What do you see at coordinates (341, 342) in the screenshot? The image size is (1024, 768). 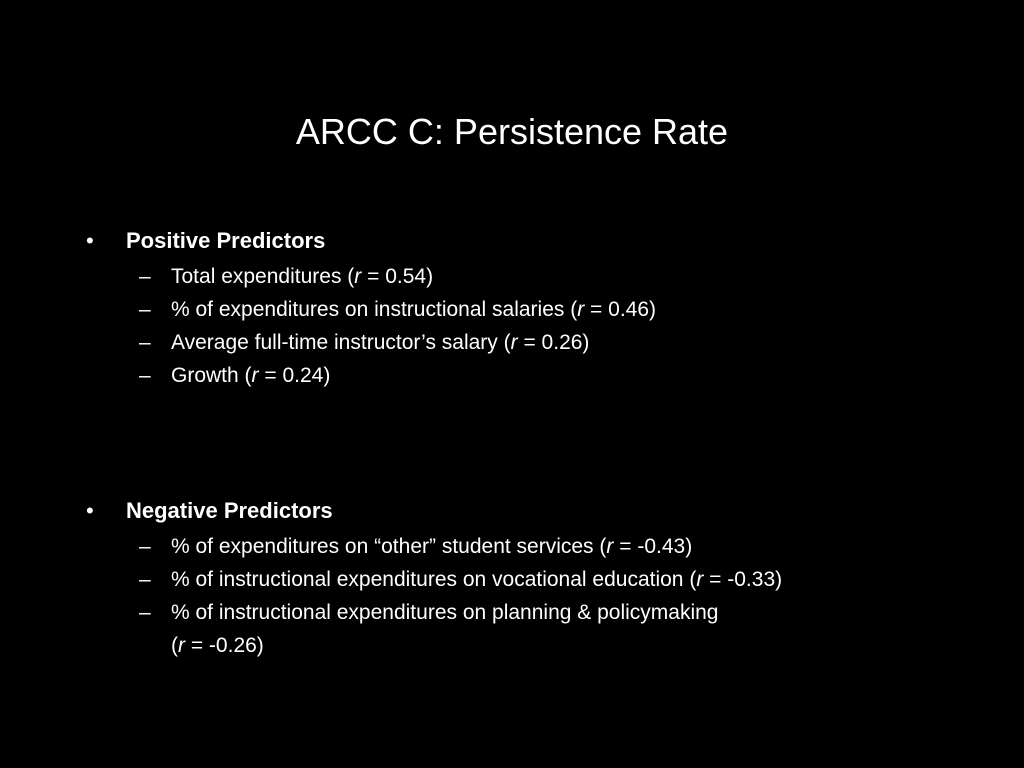 I see `predictor-text: Average full-time instructor’s salary (` at bounding box center [341, 342].